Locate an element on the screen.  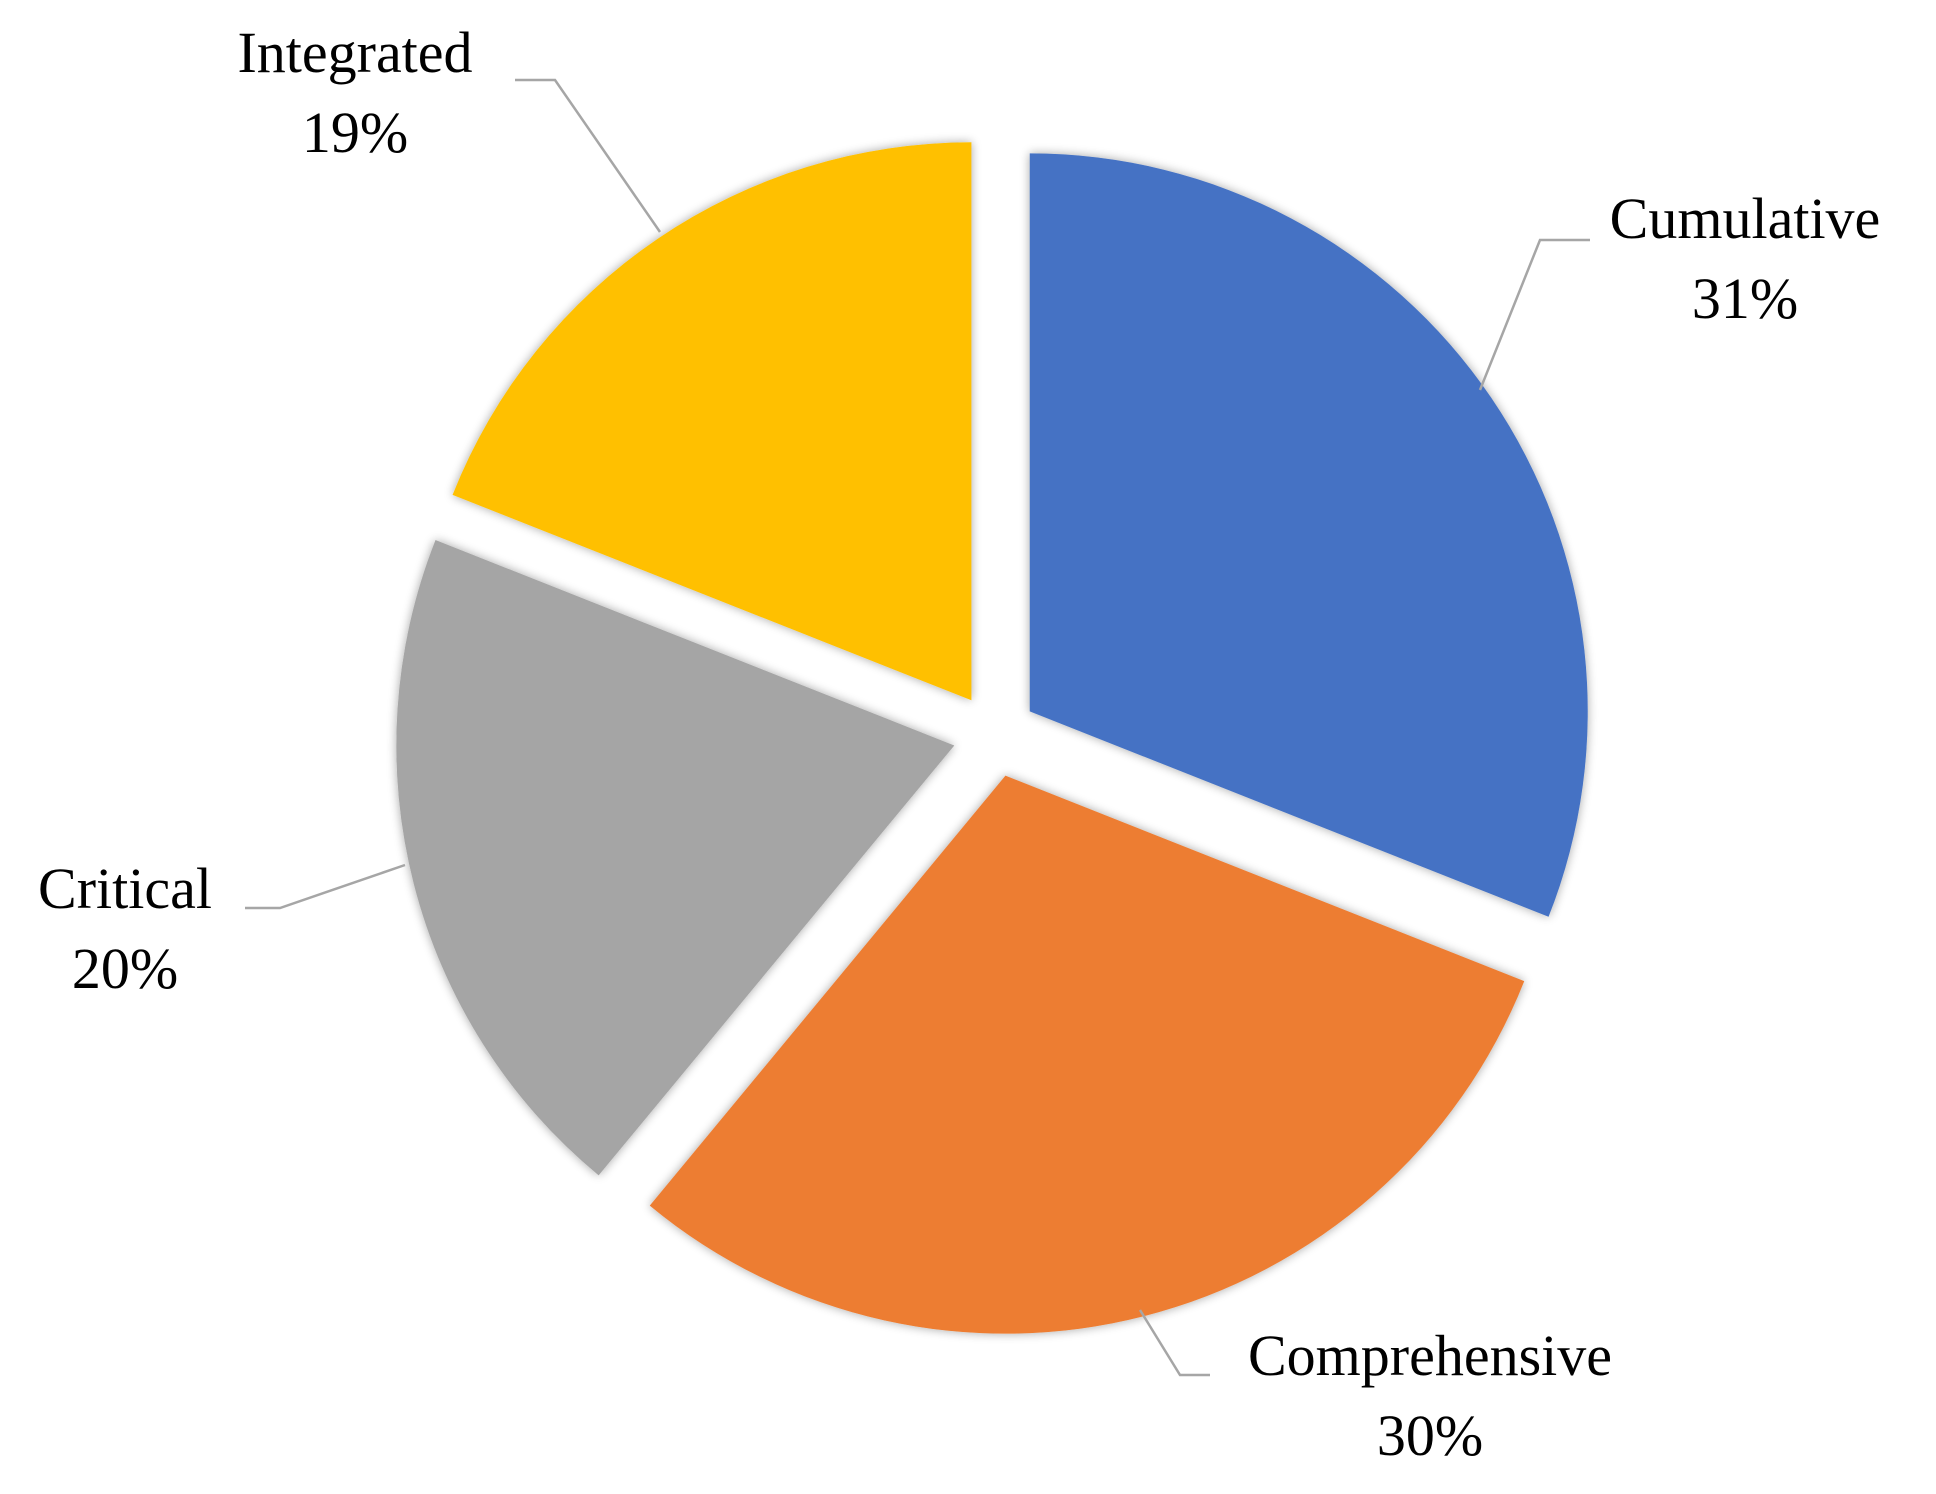
leader-line-integrated is located at coordinates (588, 155).